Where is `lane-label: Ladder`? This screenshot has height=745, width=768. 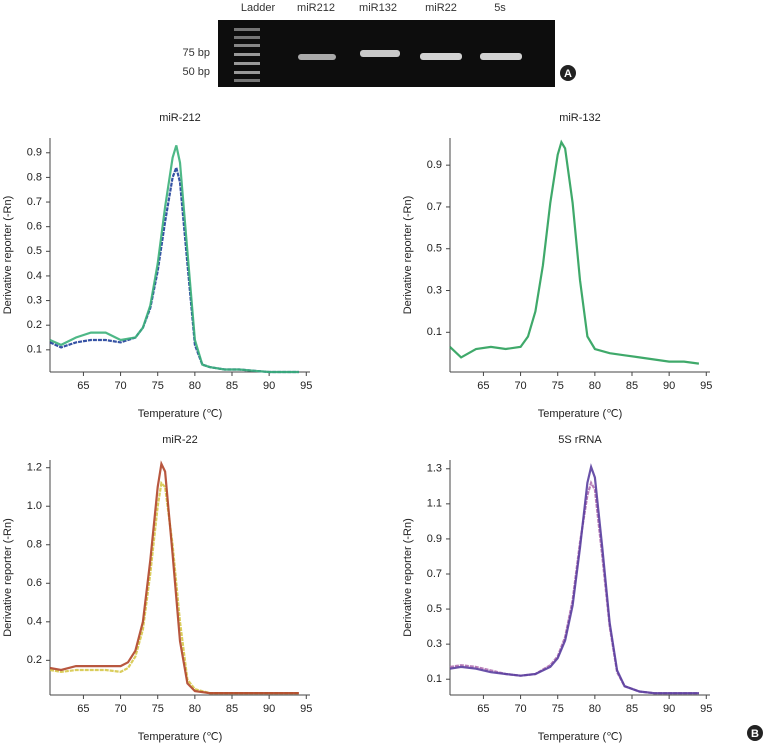 lane-label: Ladder is located at coordinates (258, 8).